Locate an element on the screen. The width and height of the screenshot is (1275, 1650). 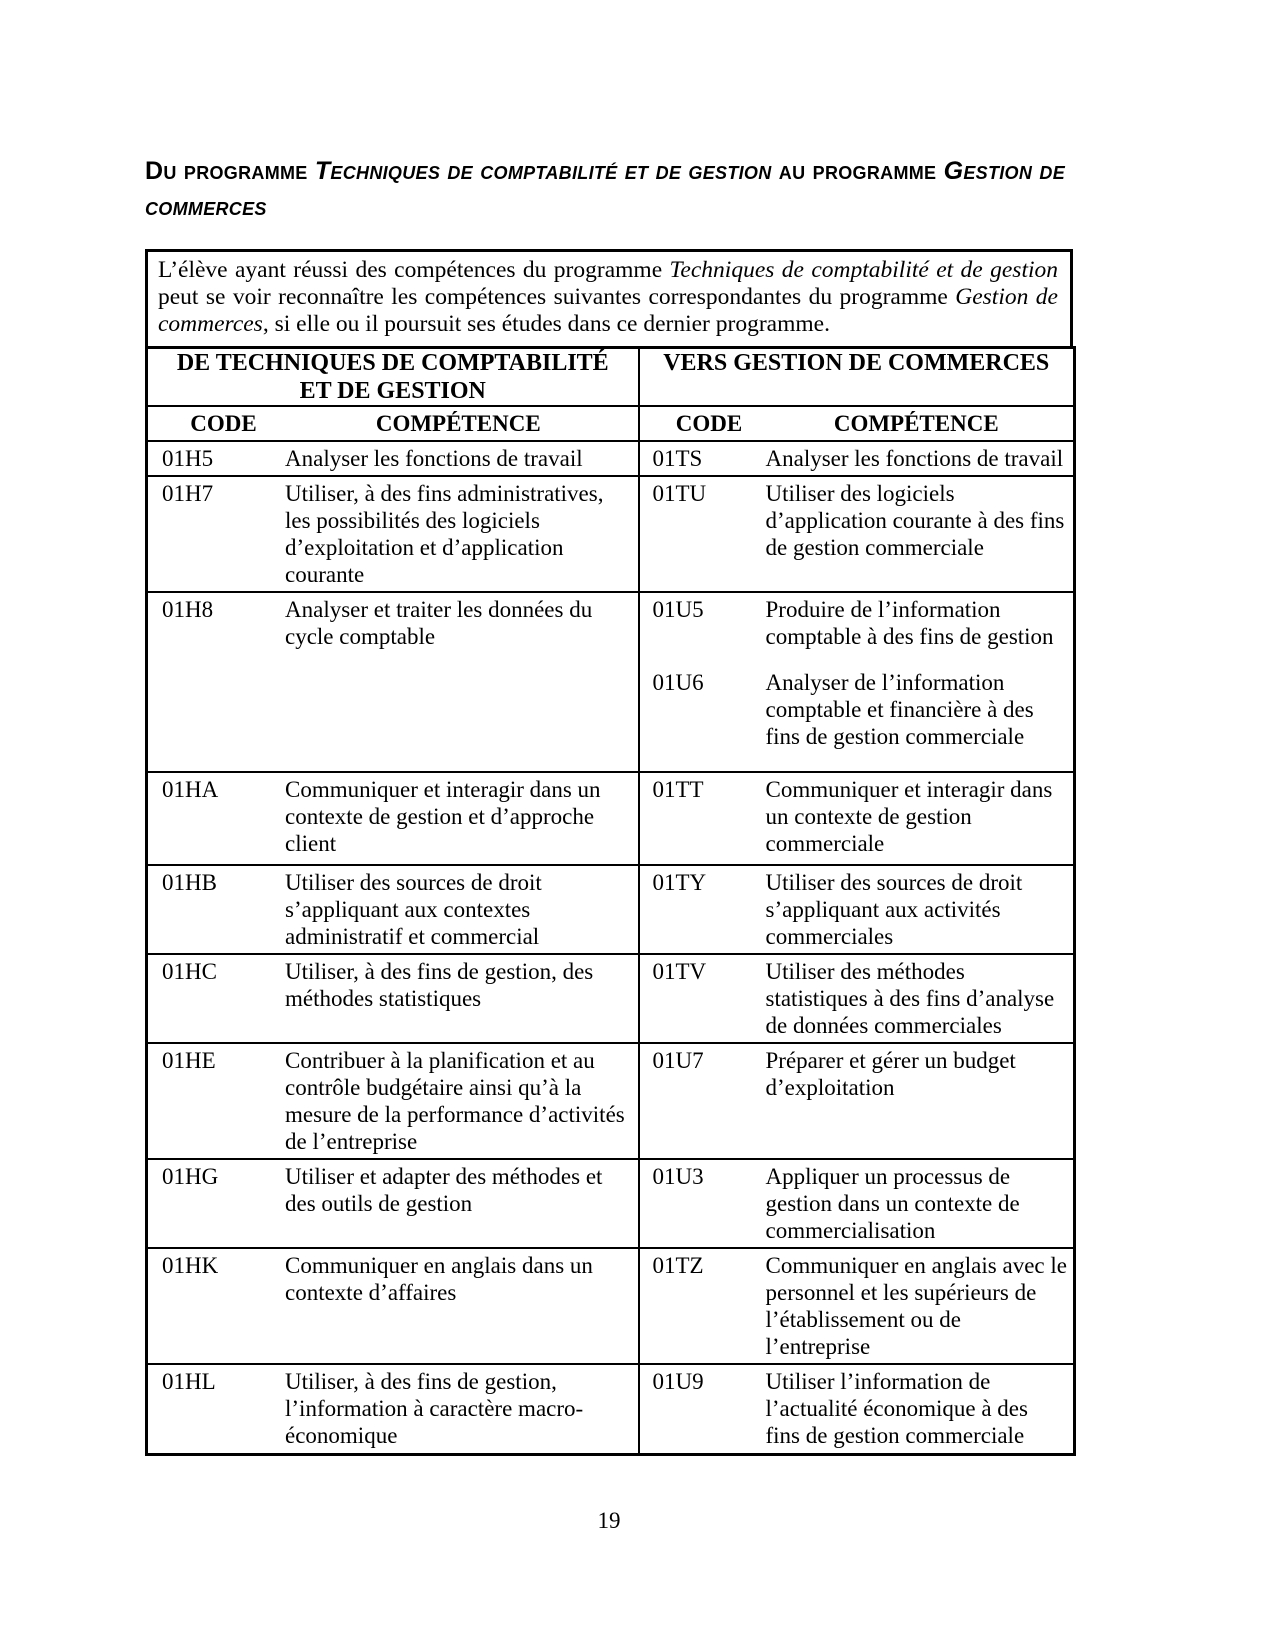
section-header-right: VERS GESTION DE COMMERCES is located at coordinates (856, 376).